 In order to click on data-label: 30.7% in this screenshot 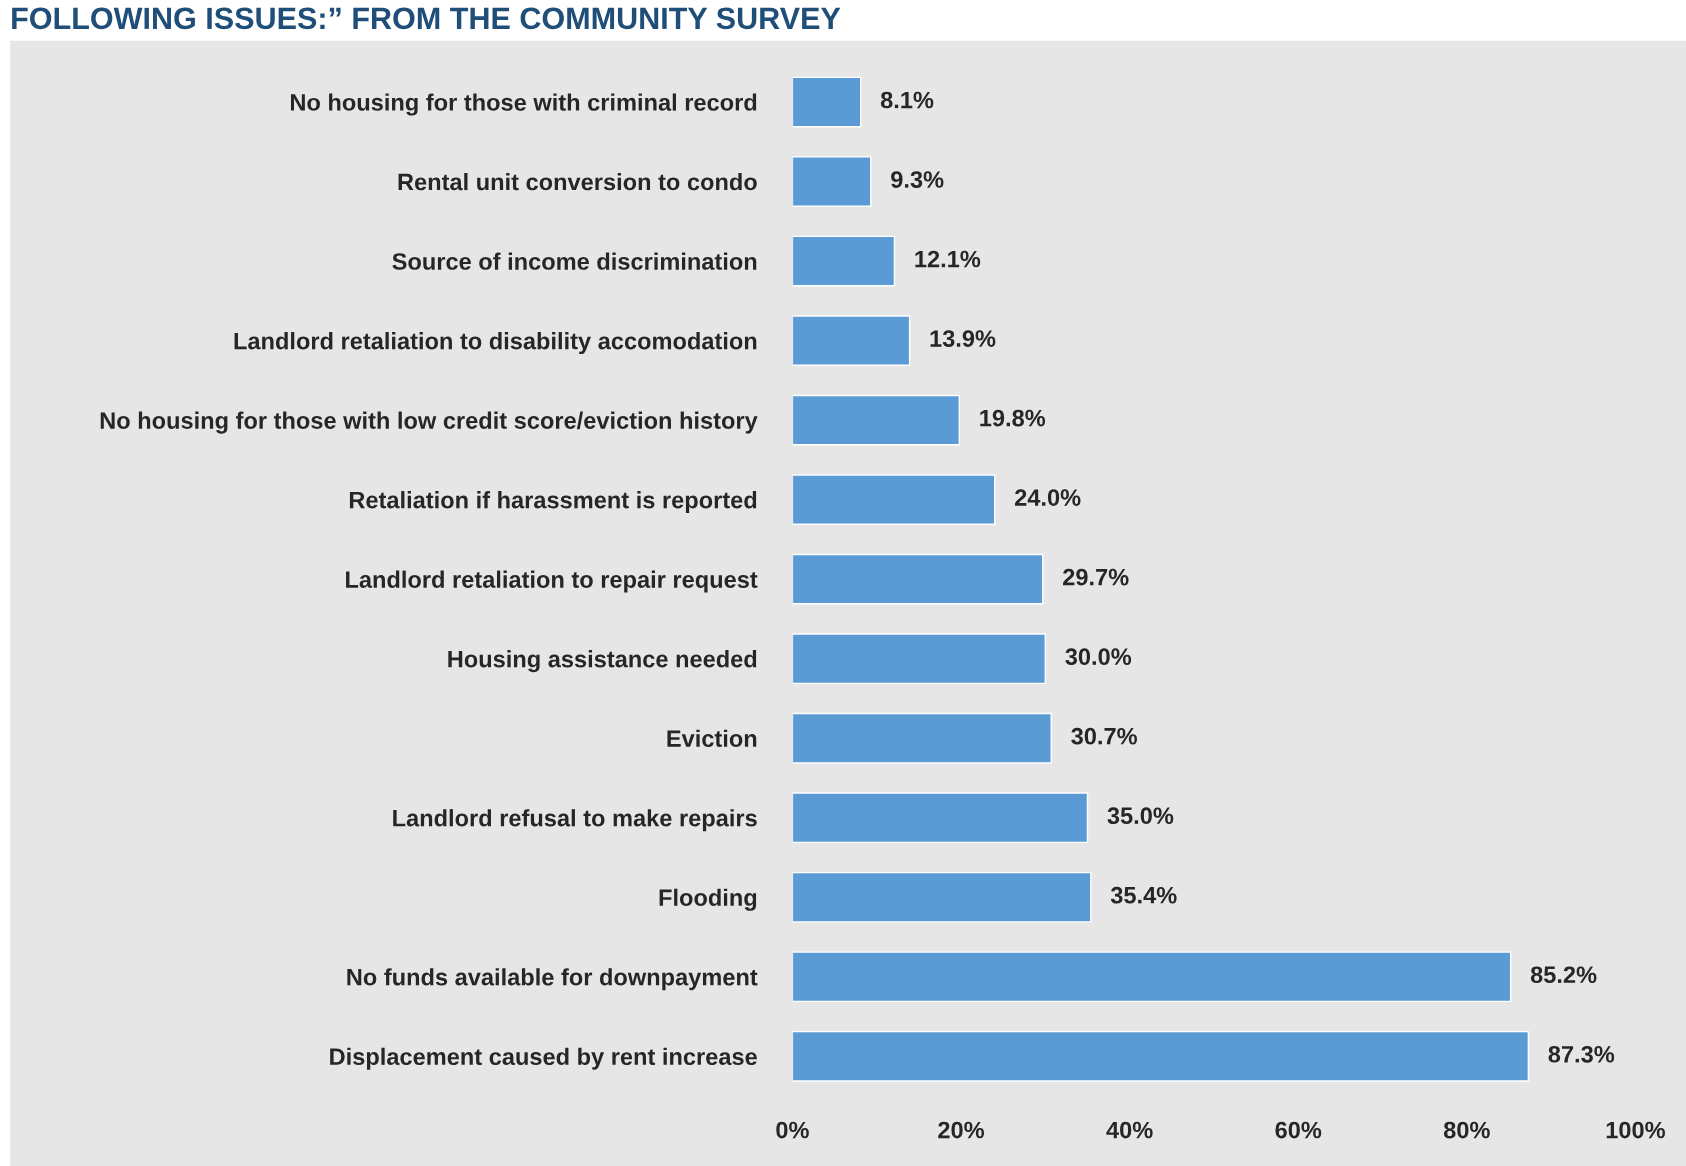, I will do `click(1104, 736)`.